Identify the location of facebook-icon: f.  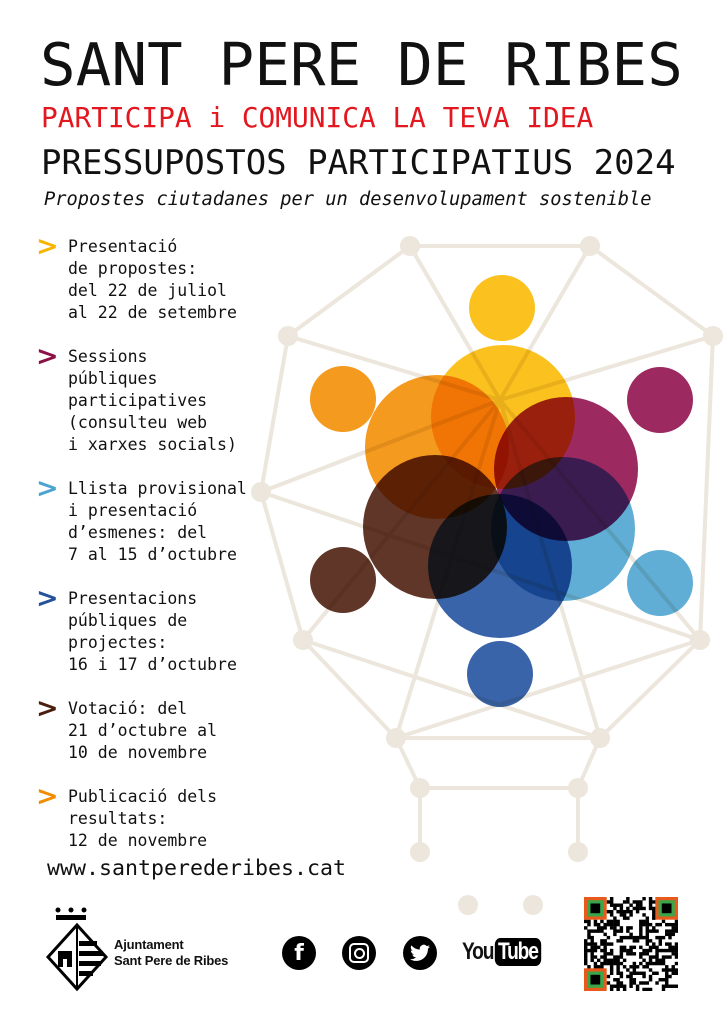
(299, 953).